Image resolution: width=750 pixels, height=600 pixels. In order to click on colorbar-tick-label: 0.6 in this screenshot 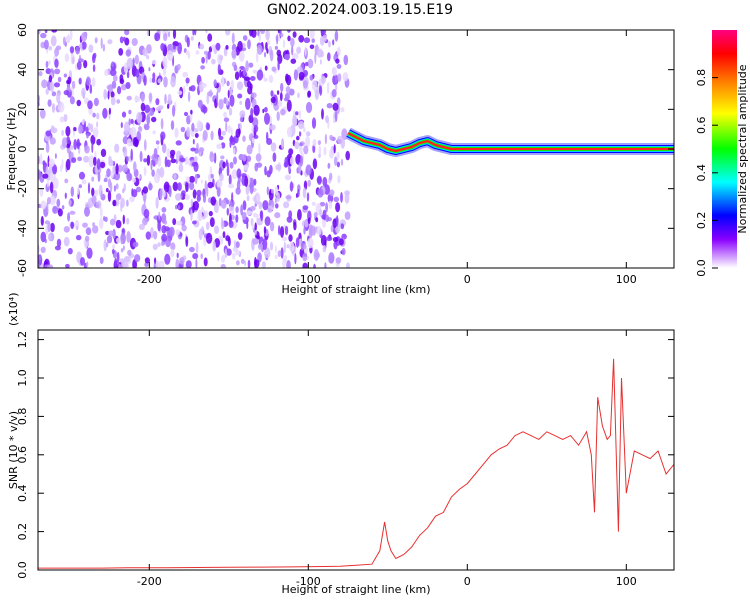, I will do `click(701, 125)`.